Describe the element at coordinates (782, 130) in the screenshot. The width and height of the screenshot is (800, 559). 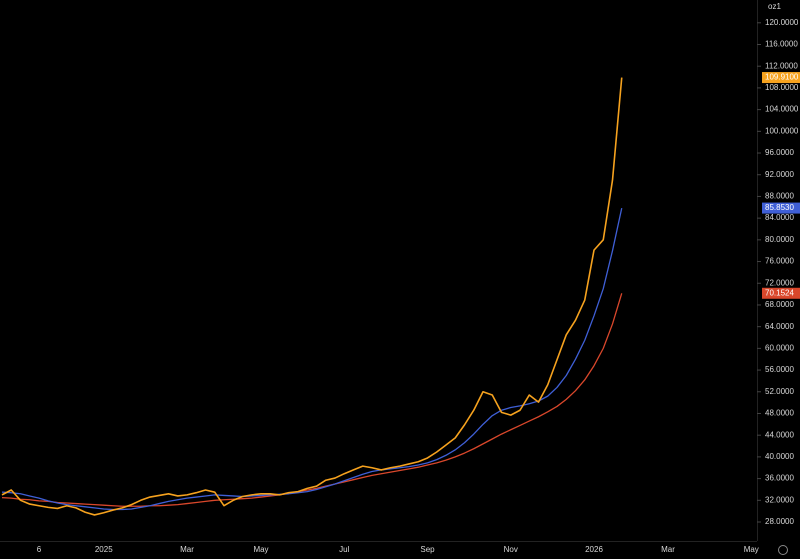
I see `y-tick-label: 100.0000` at that location.